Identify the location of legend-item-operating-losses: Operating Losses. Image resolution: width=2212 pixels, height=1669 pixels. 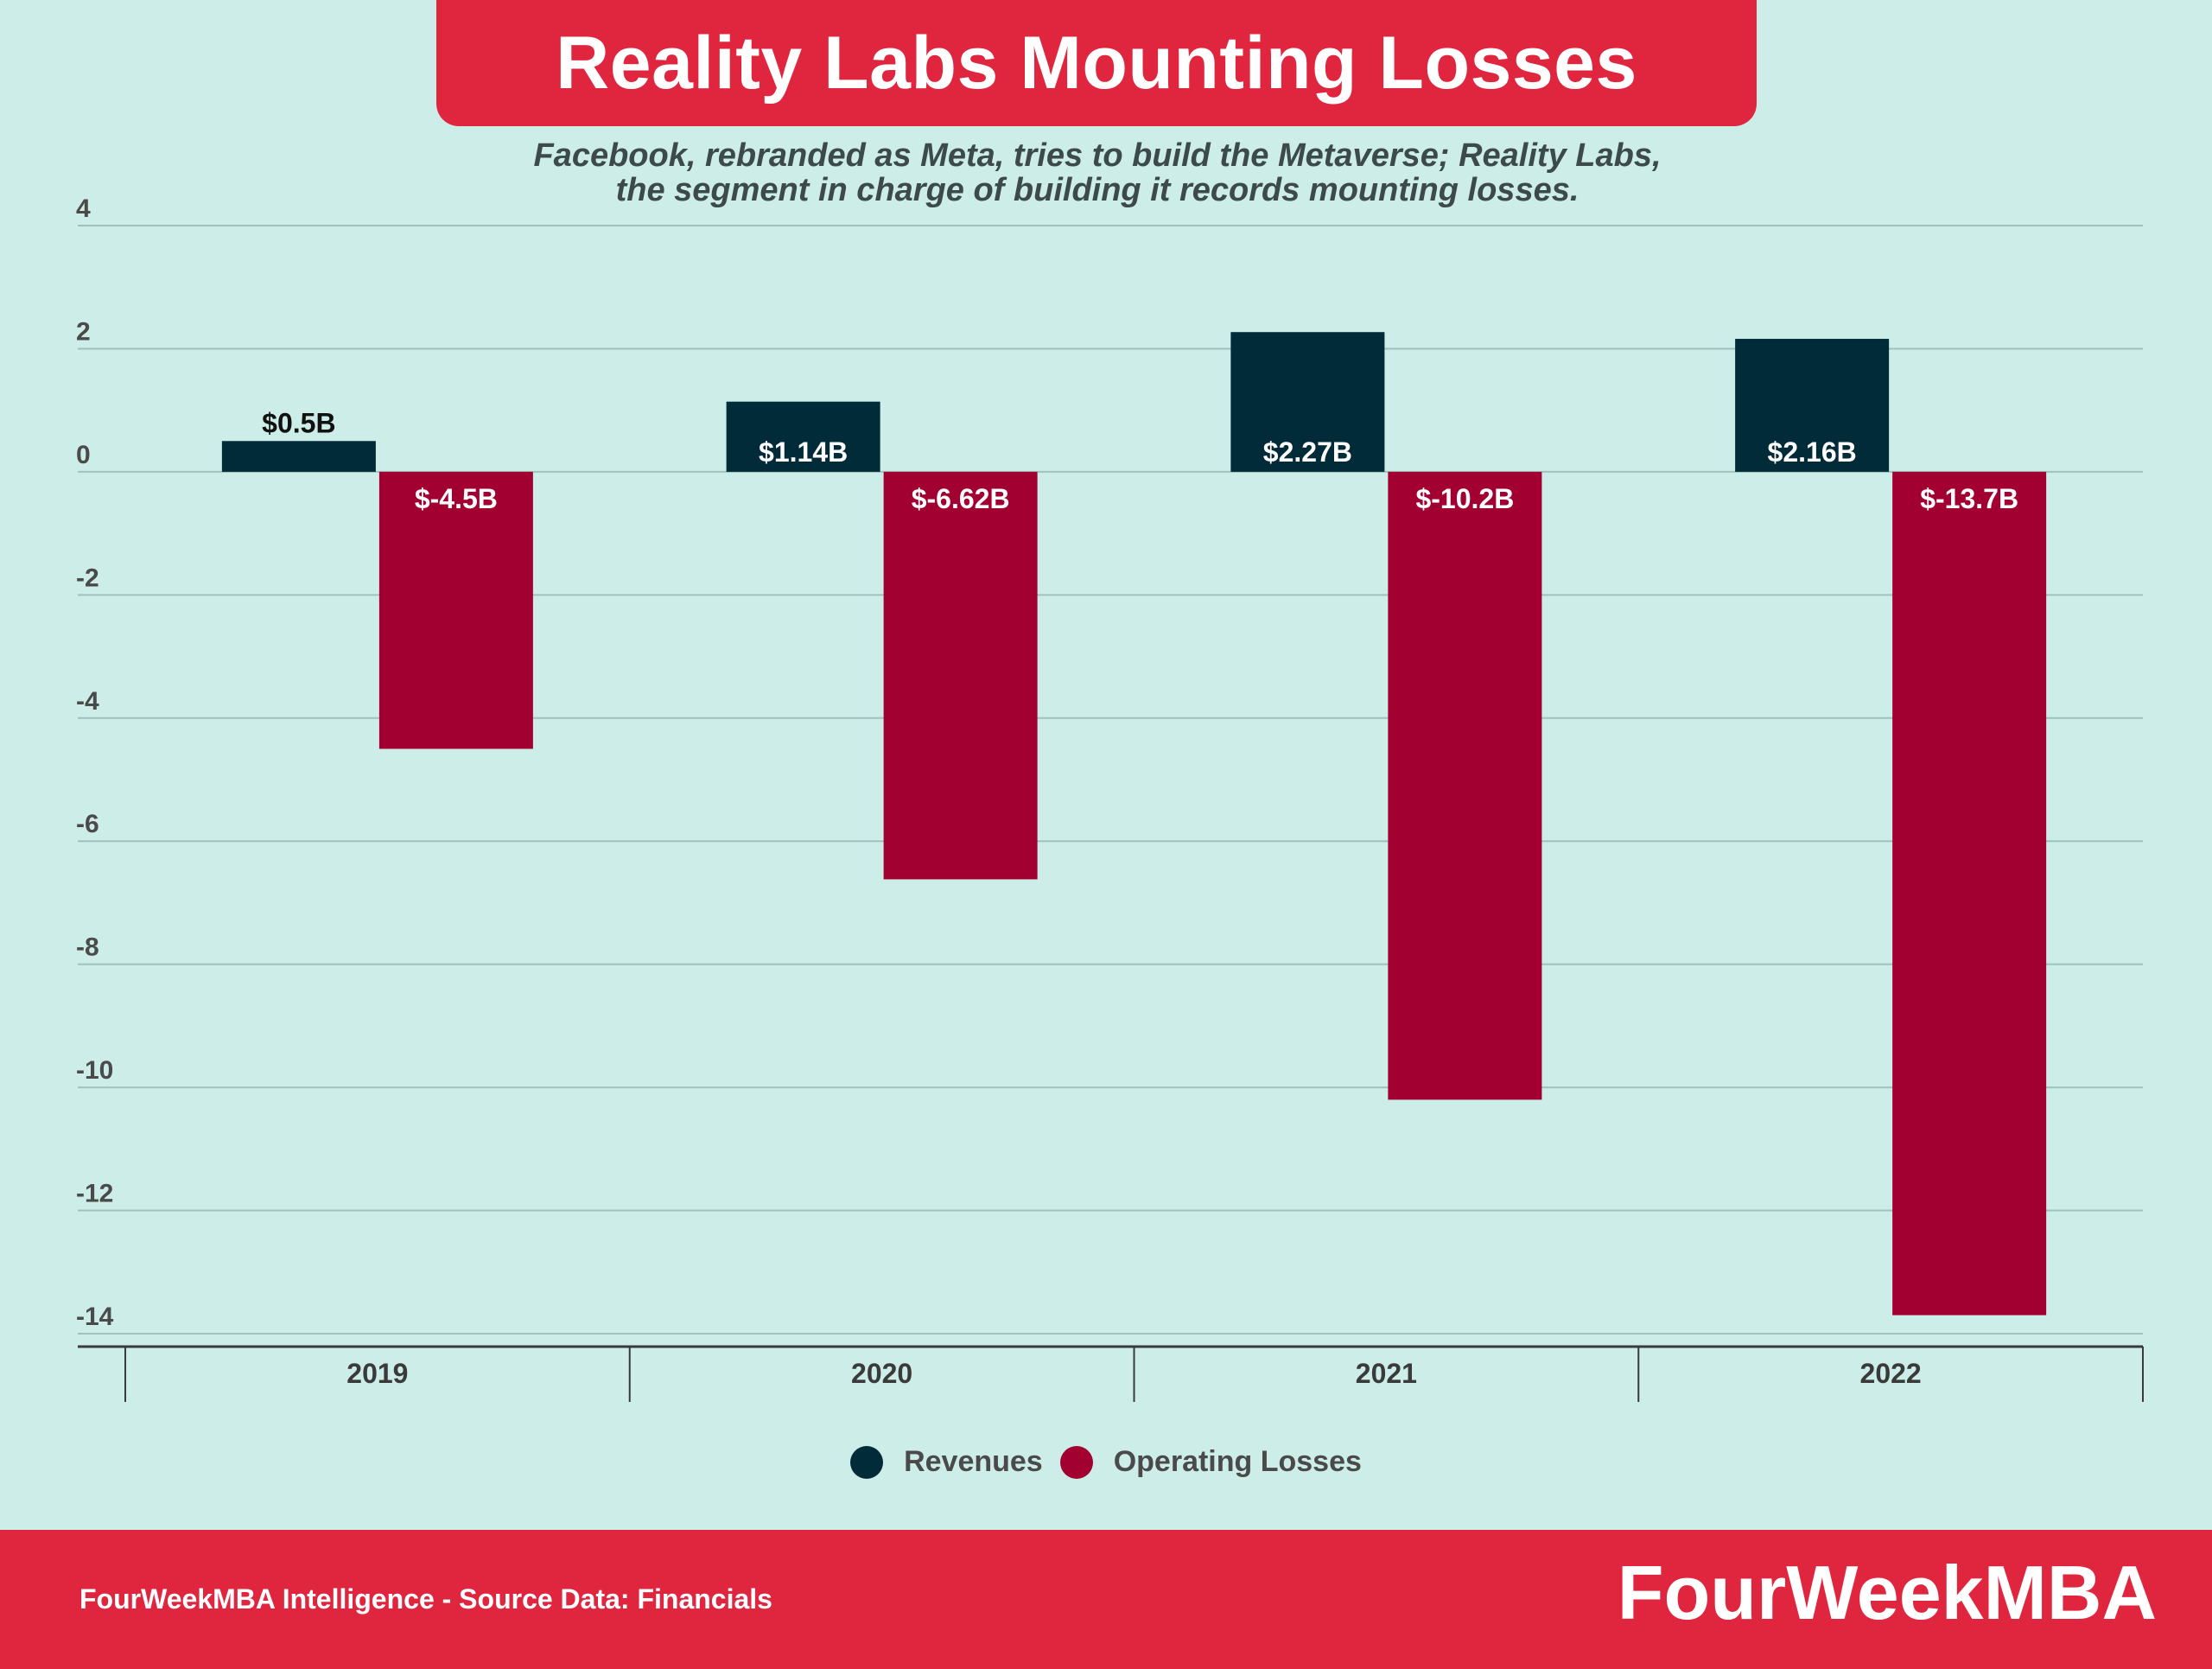
(1210, 1462).